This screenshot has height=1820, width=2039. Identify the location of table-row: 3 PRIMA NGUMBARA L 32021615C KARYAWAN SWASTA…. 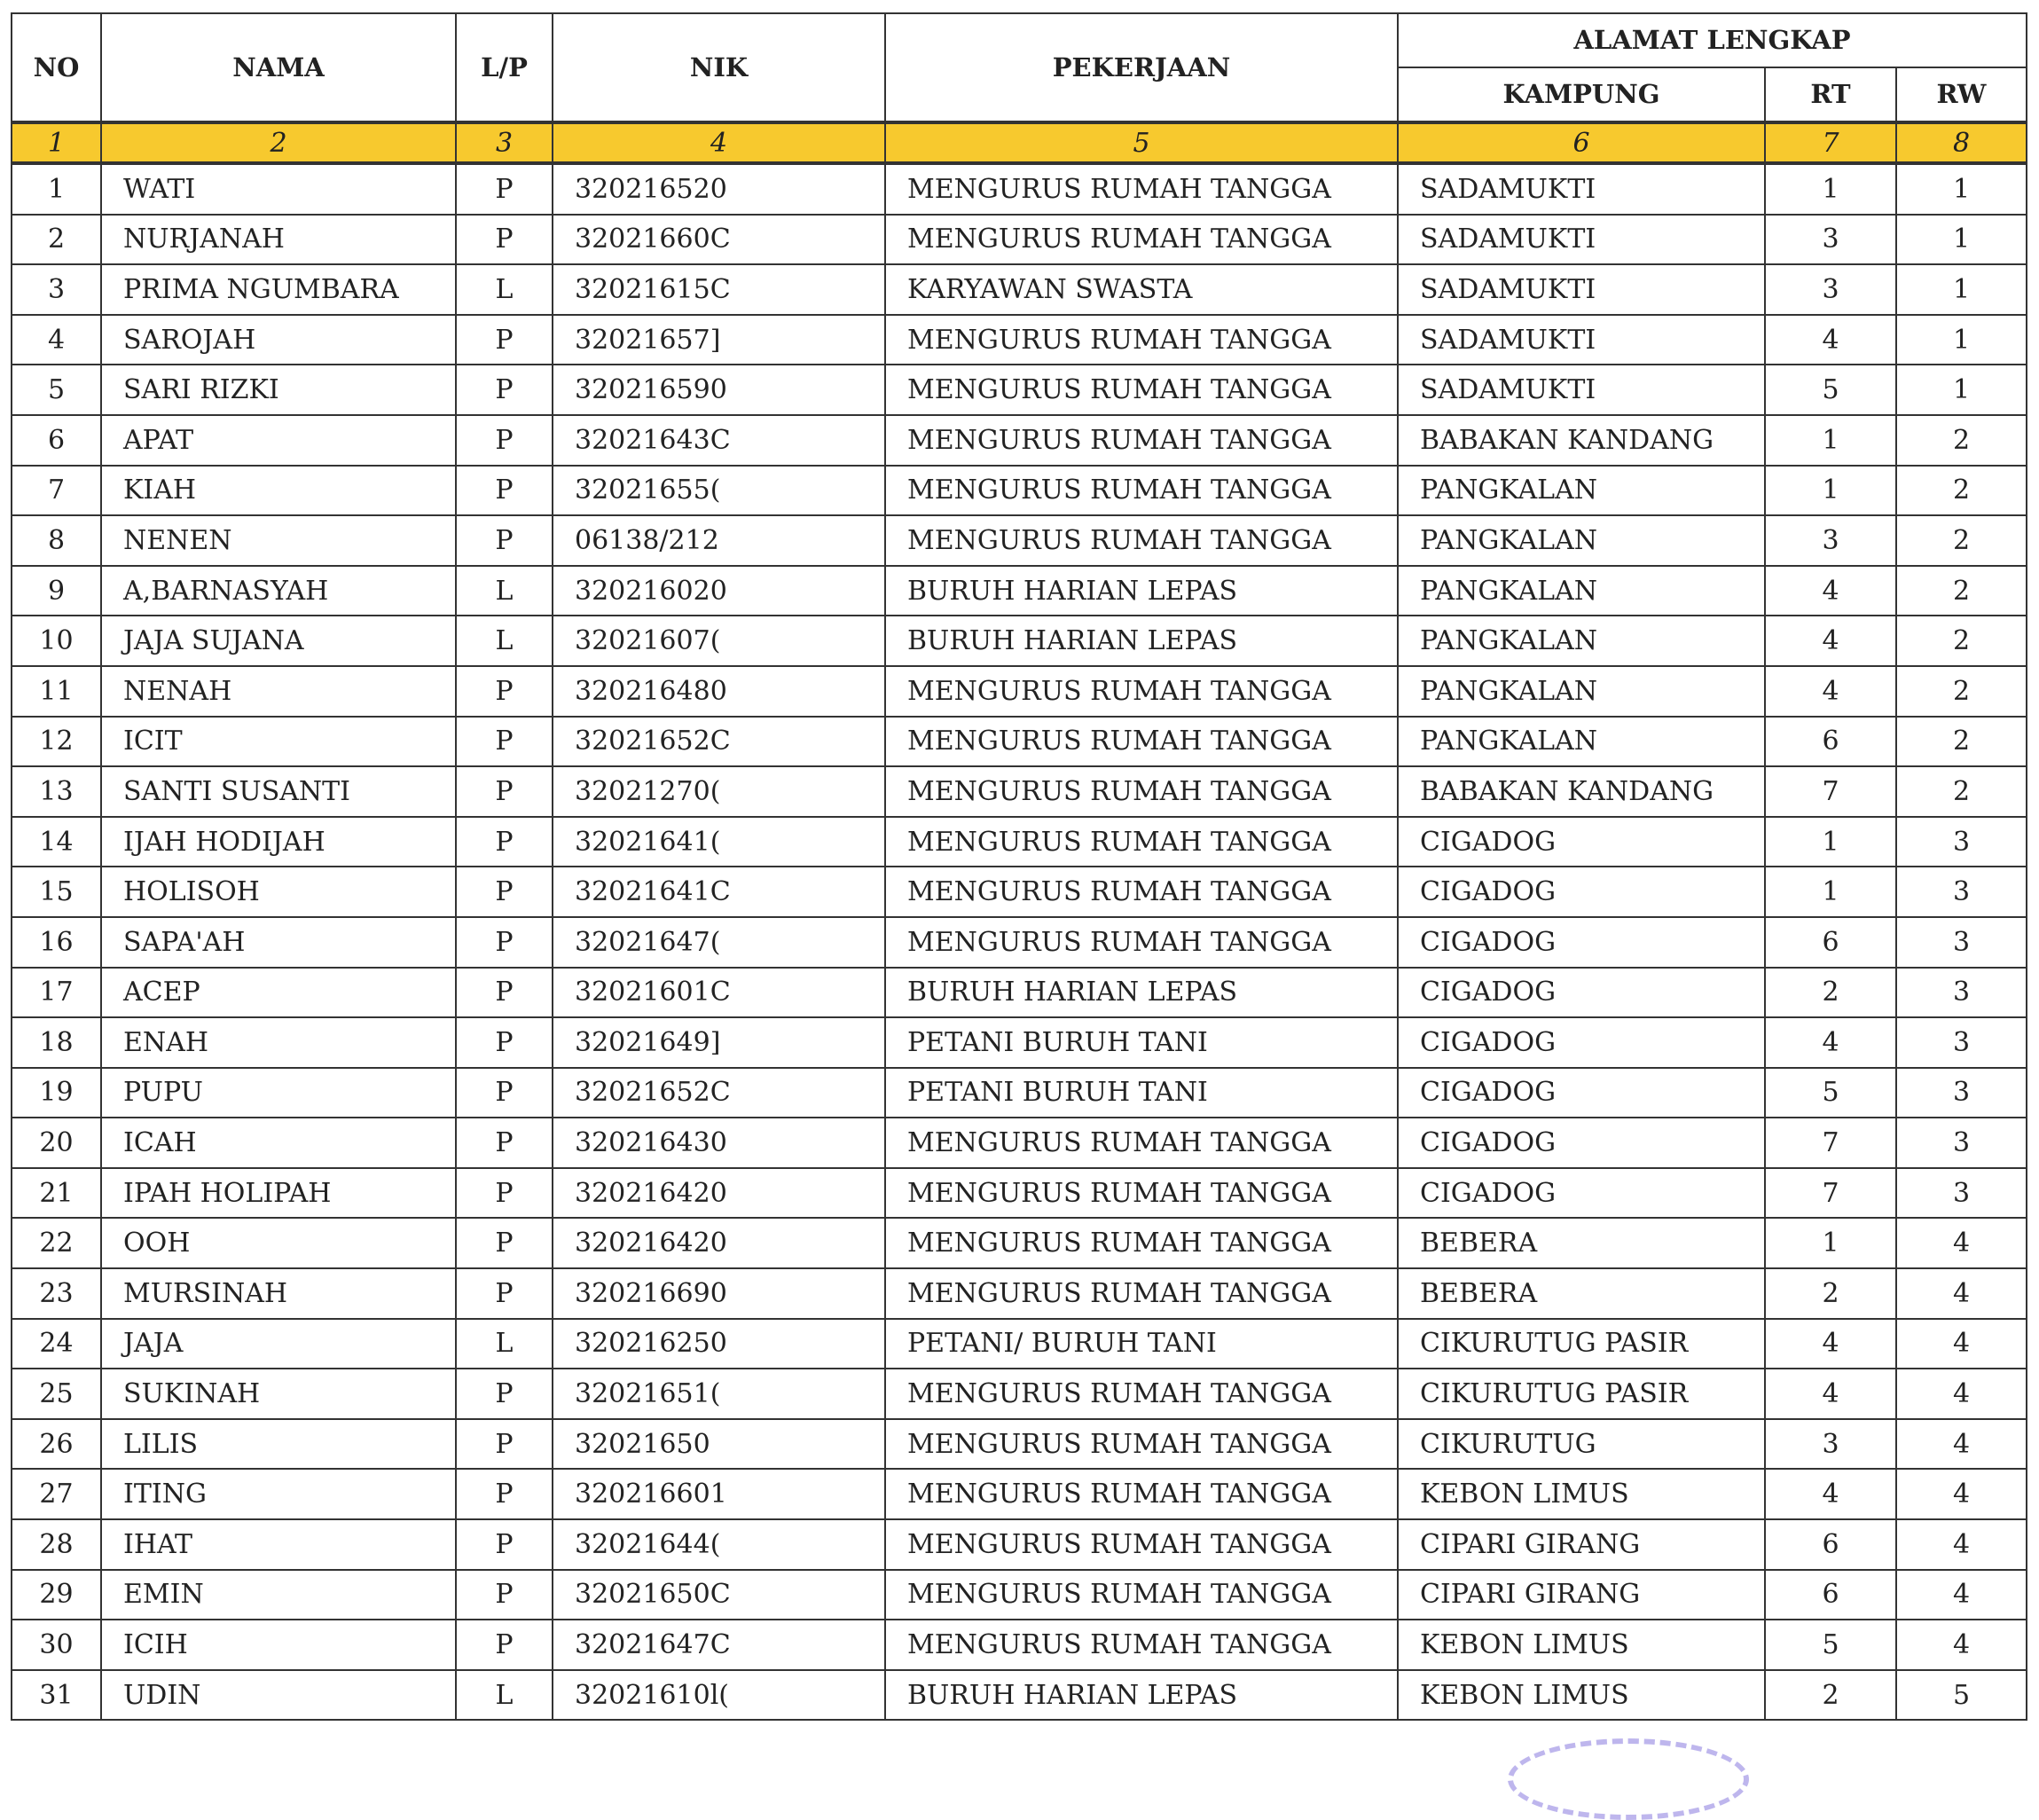
(1019, 289).